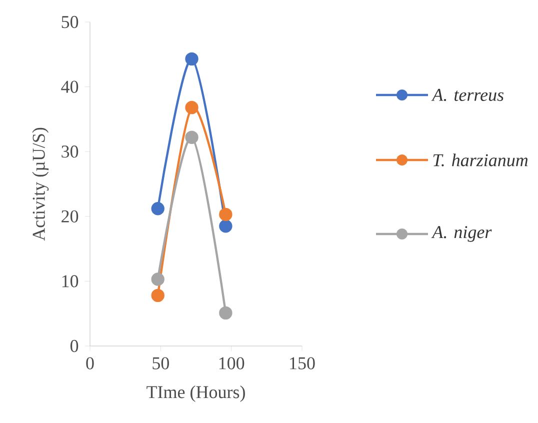 The image size is (538, 423). What do you see at coordinates (69, 86) in the screenshot?
I see `y-tick-label: 40` at bounding box center [69, 86].